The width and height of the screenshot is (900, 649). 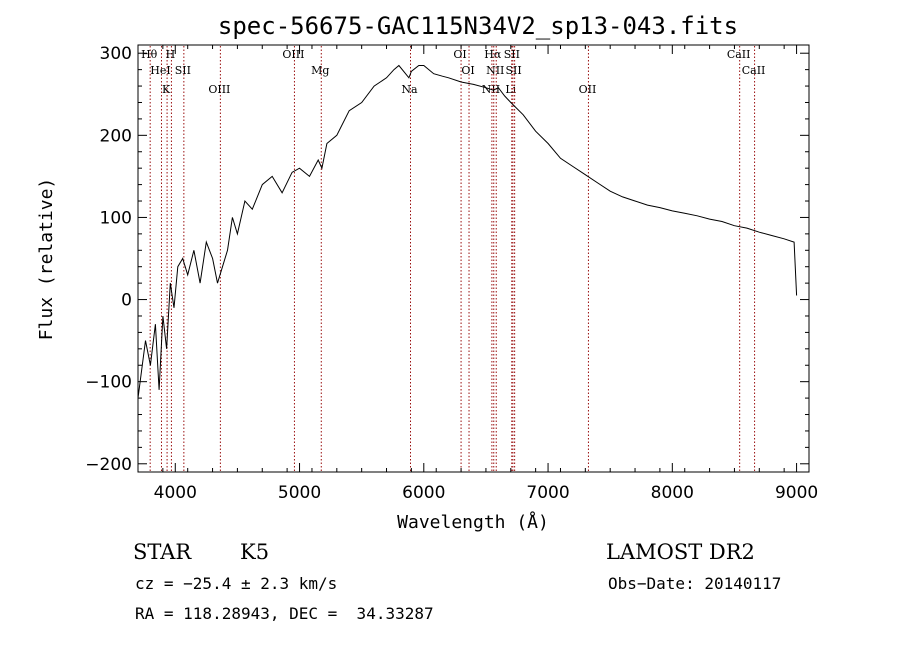 I want to click on y-tick-label: 300, so click(x=116, y=54).